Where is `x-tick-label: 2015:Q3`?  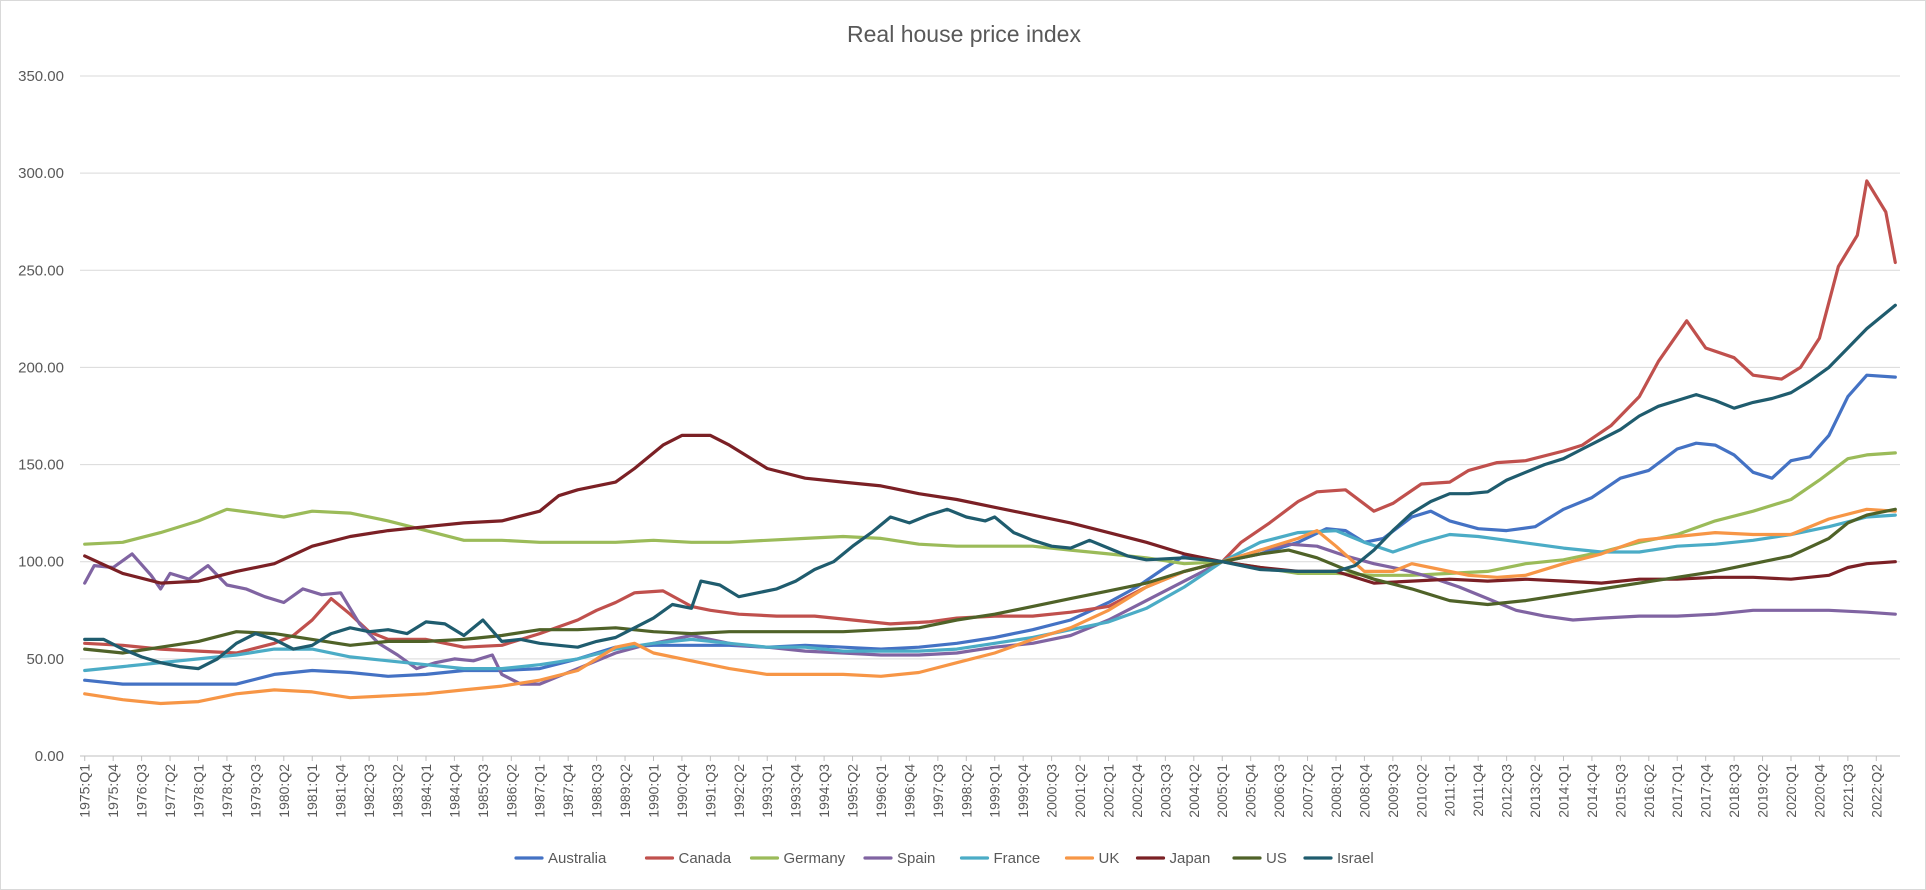 x-tick-label: 2015:Q3 is located at coordinates (1620, 791).